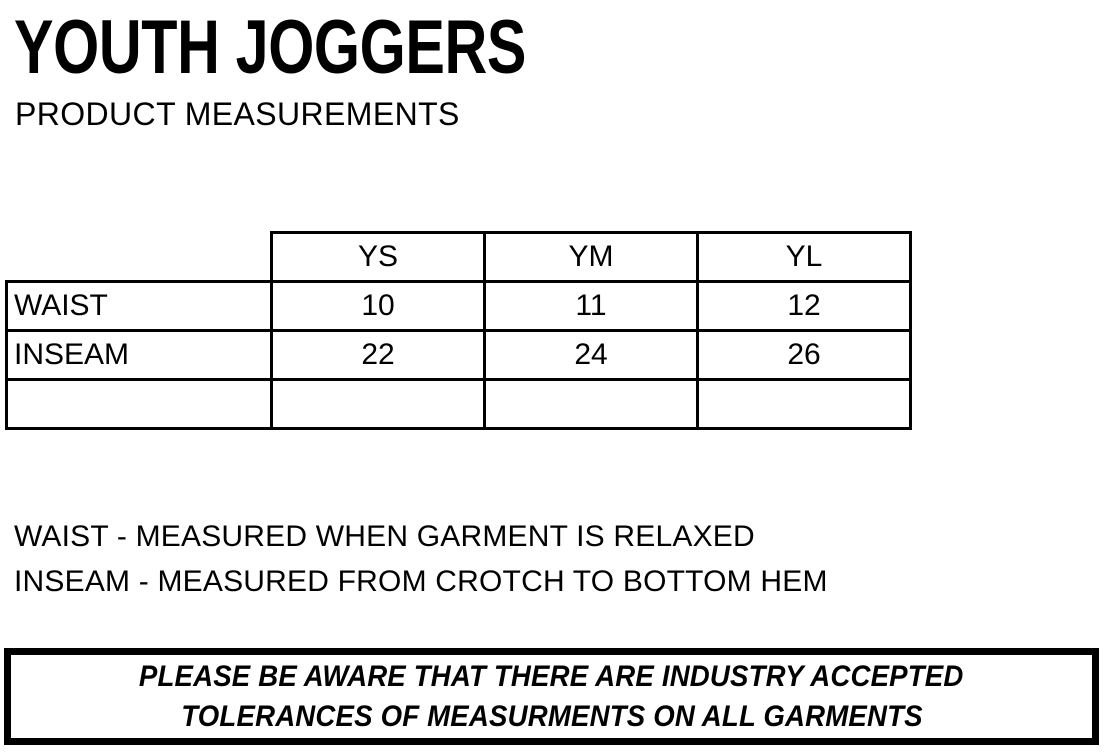  I want to click on cell-waist-yl: 12, so click(804, 306).